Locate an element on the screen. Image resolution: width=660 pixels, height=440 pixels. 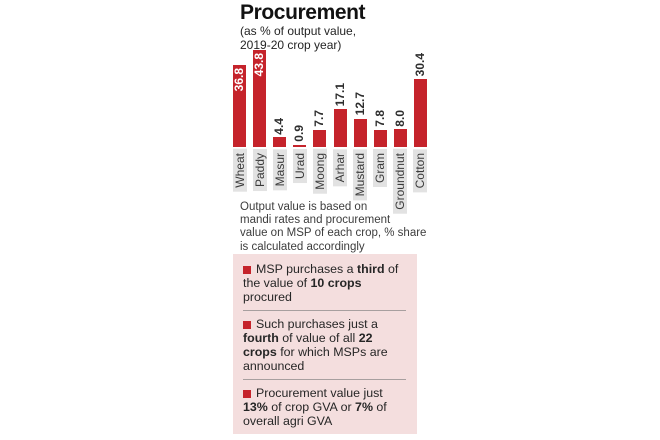
bar-value-text: 30.4 is located at coordinates (419, 65).